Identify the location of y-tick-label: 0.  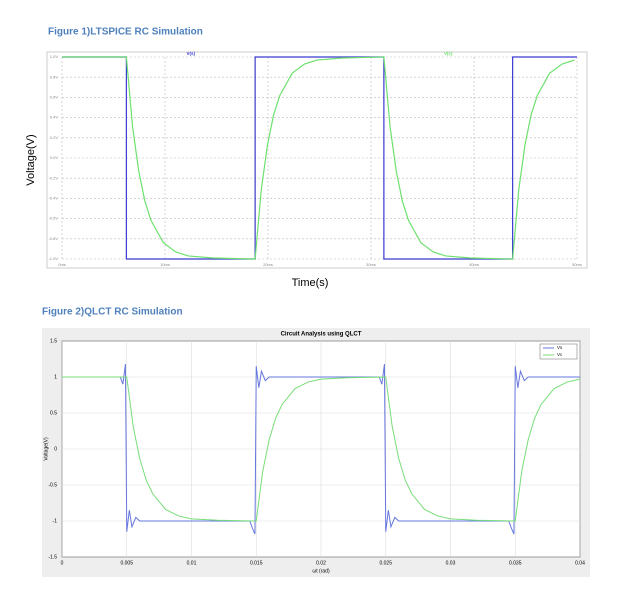
(55, 449).